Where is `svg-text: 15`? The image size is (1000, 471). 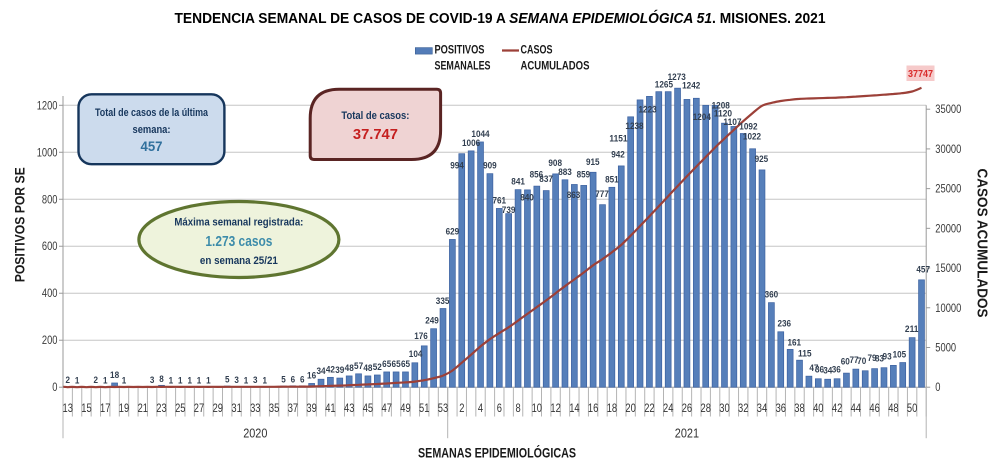 svg-text: 15 is located at coordinates (86, 408).